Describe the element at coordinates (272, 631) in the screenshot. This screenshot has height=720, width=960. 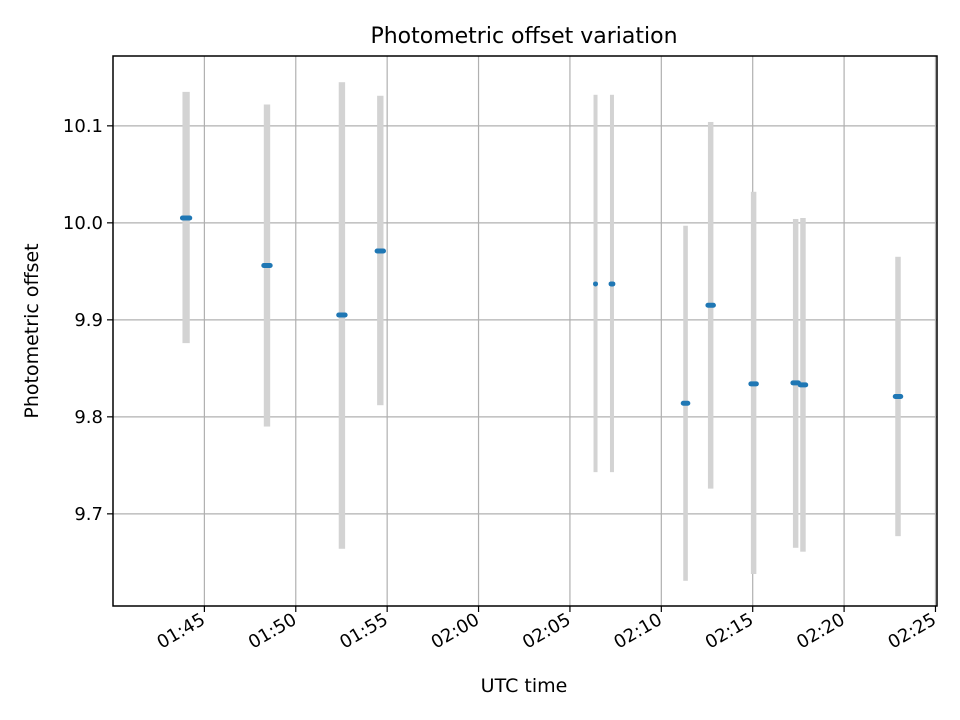
I see `x-tick-label: 01:50` at that location.